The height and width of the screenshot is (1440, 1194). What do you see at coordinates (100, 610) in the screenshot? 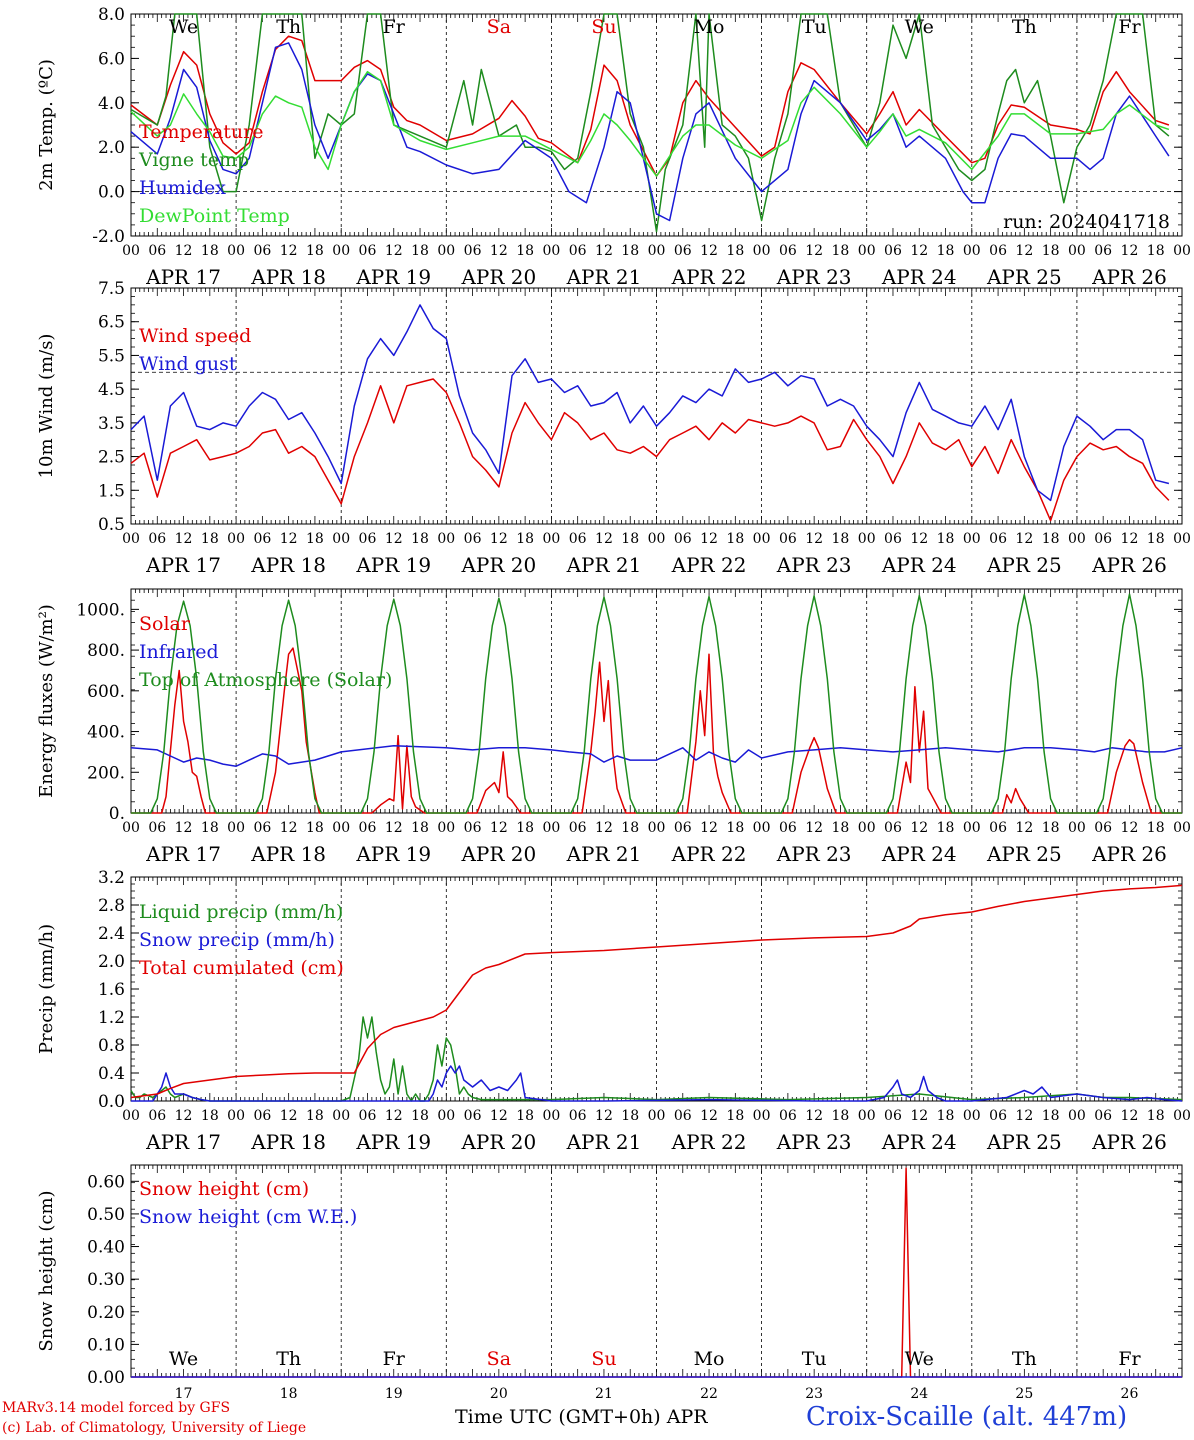
I see `y-tick-label: 1000.` at bounding box center [100, 610].